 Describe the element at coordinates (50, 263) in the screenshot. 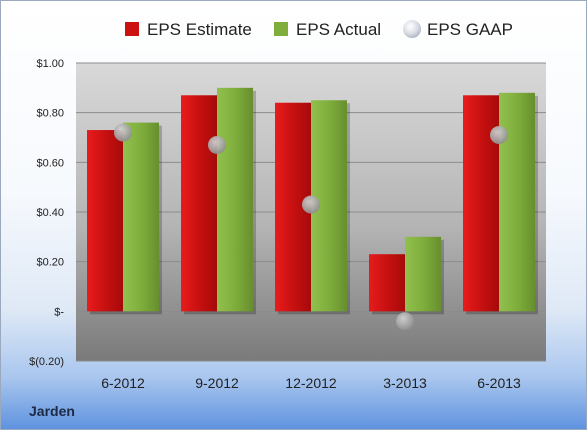

I see `y-tick-label: $0.20` at that location.